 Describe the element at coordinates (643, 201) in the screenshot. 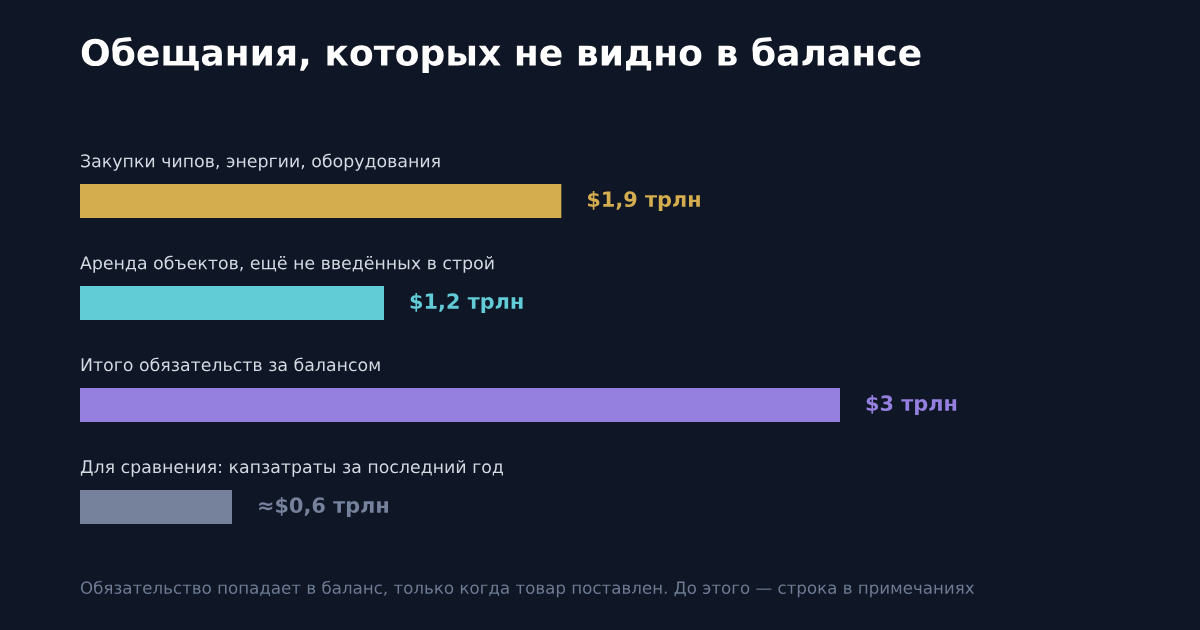

I see `data-label: $1,9 трлн` at that location.